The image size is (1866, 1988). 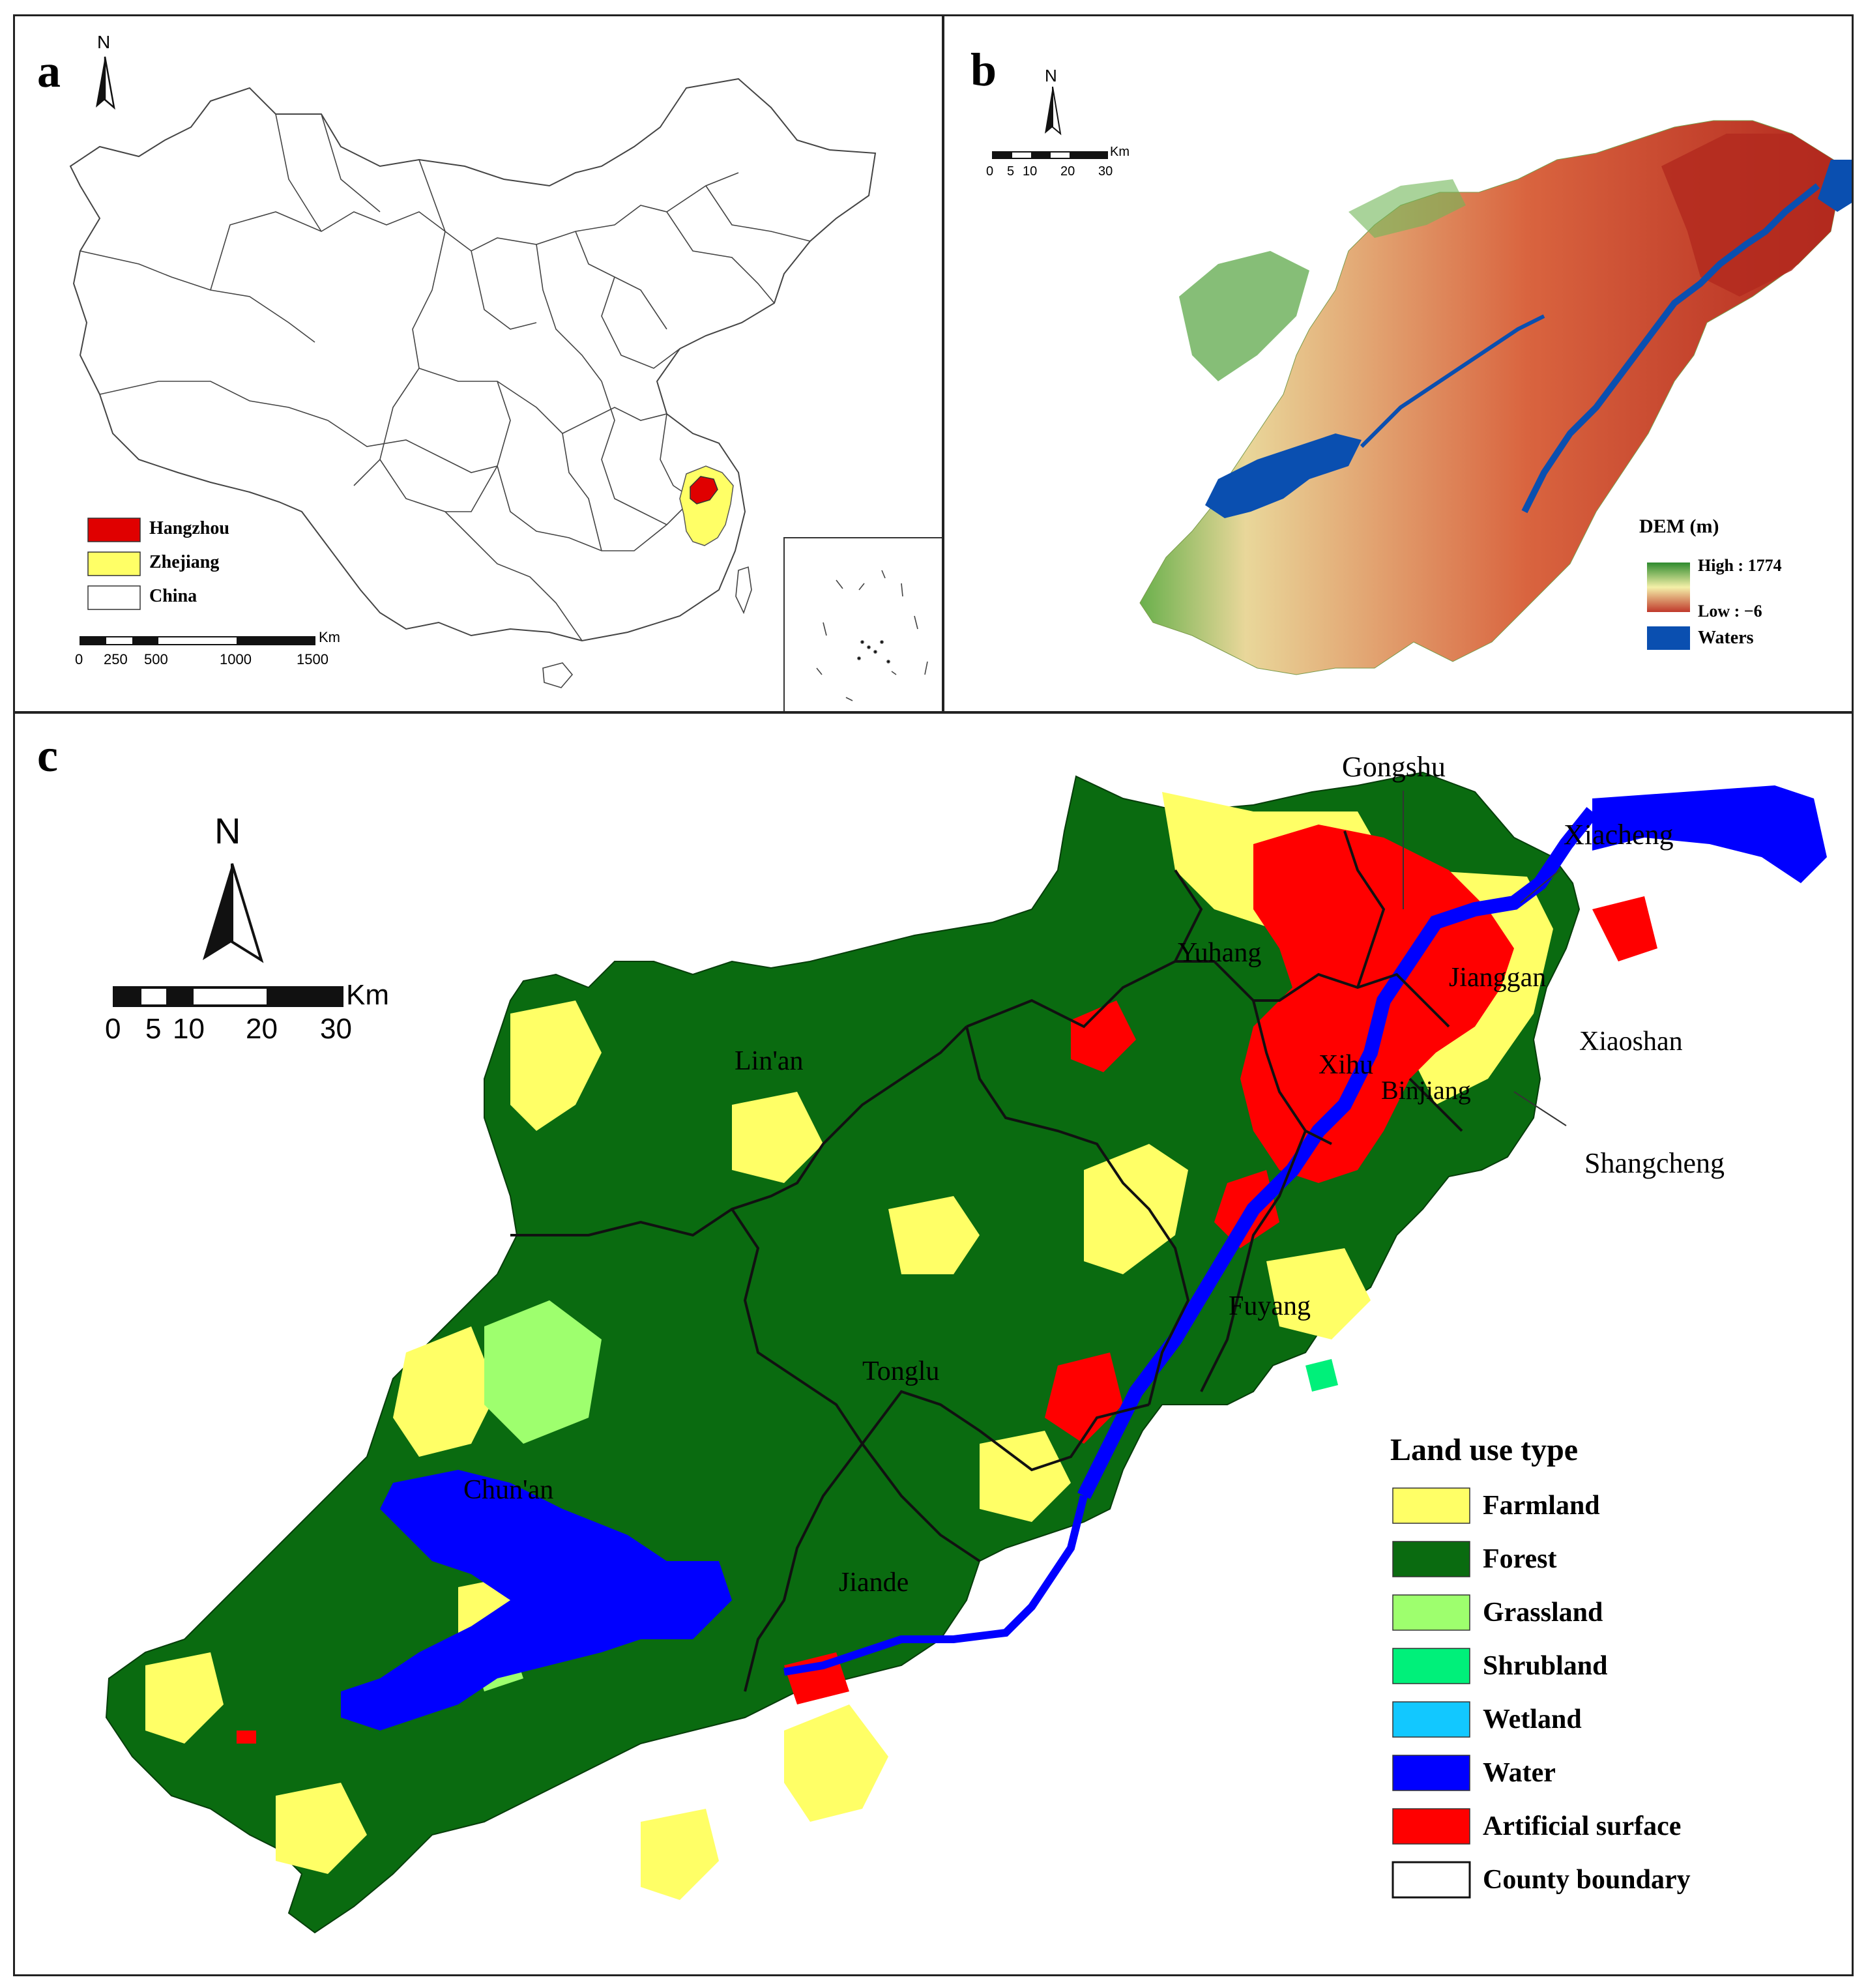 I want to click on land-use-legend-title: Land use type, so click(x=1484, y=1450).